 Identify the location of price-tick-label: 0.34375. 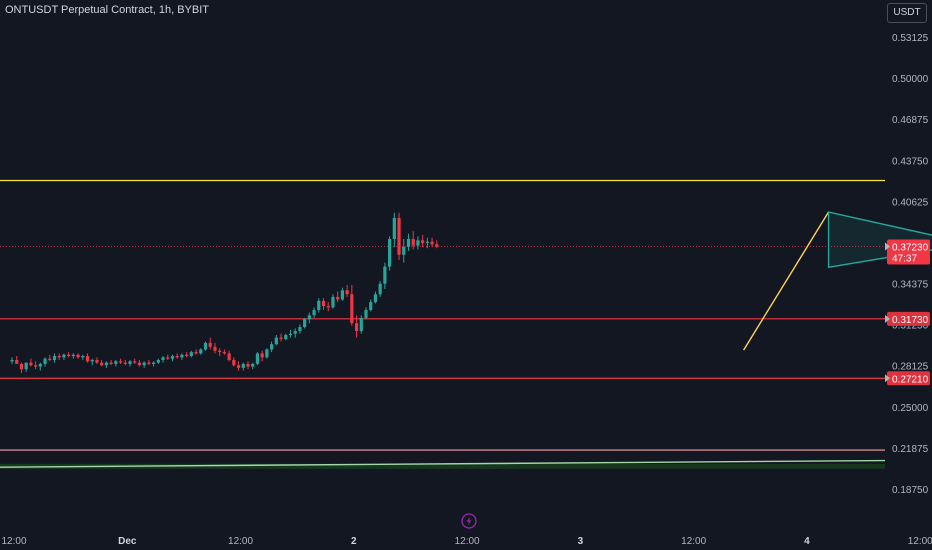
(910, 285).